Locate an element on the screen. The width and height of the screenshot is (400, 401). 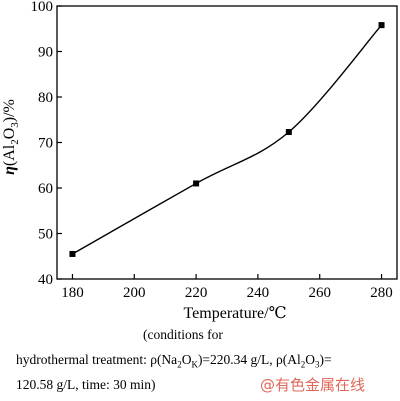
watermark: @有色金属在线 is located at coordinates (313, 385).